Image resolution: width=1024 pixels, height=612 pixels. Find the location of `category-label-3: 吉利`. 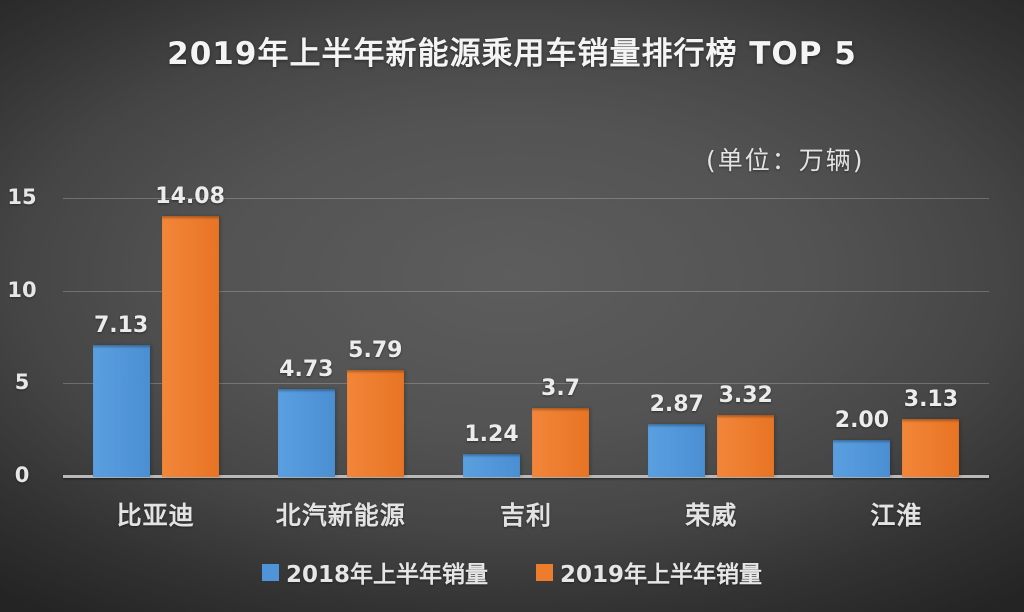

category-label-3: 吉利 is located at coordinates (526, 515).